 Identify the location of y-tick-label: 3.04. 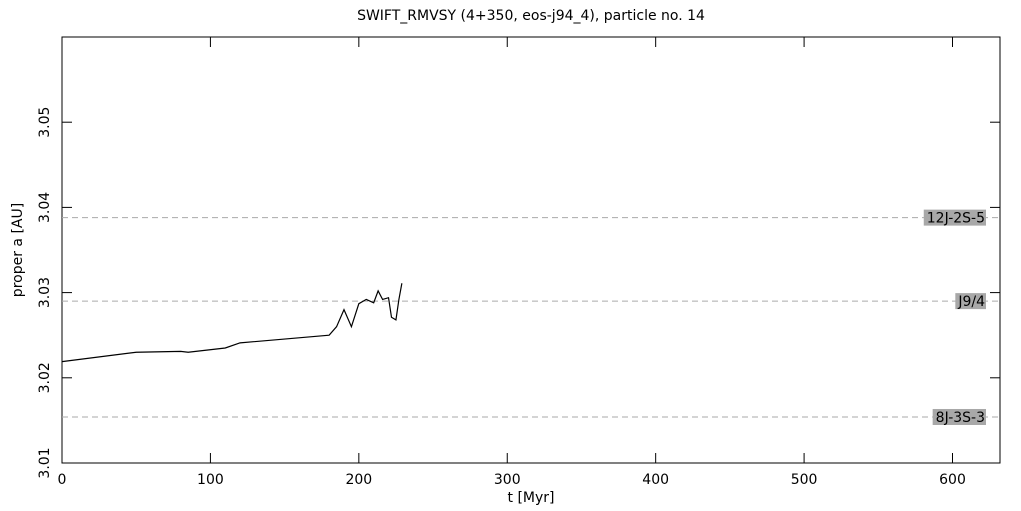
(45, 207).